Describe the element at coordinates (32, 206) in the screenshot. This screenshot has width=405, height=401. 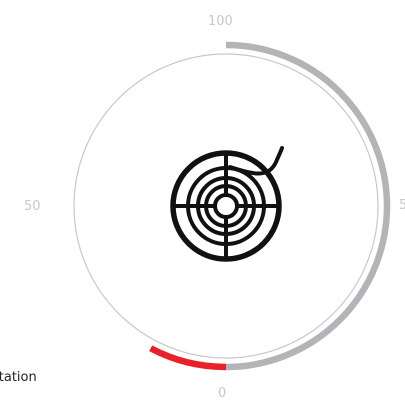
I see `scale-label-left: 50` at that location.